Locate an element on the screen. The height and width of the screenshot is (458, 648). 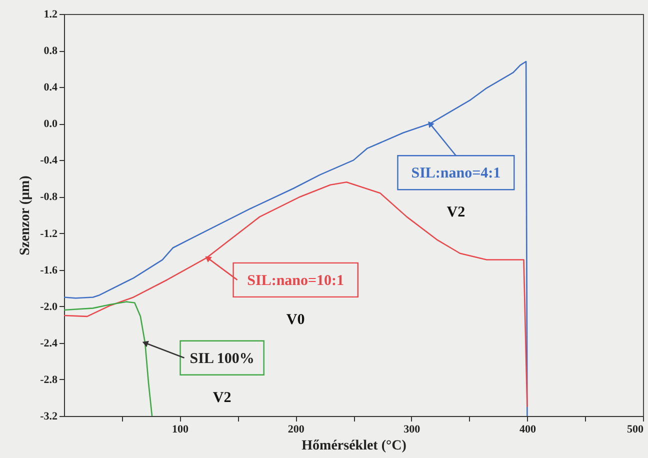
y-tick-label: -2.8 is located at coordinates (49, 380).